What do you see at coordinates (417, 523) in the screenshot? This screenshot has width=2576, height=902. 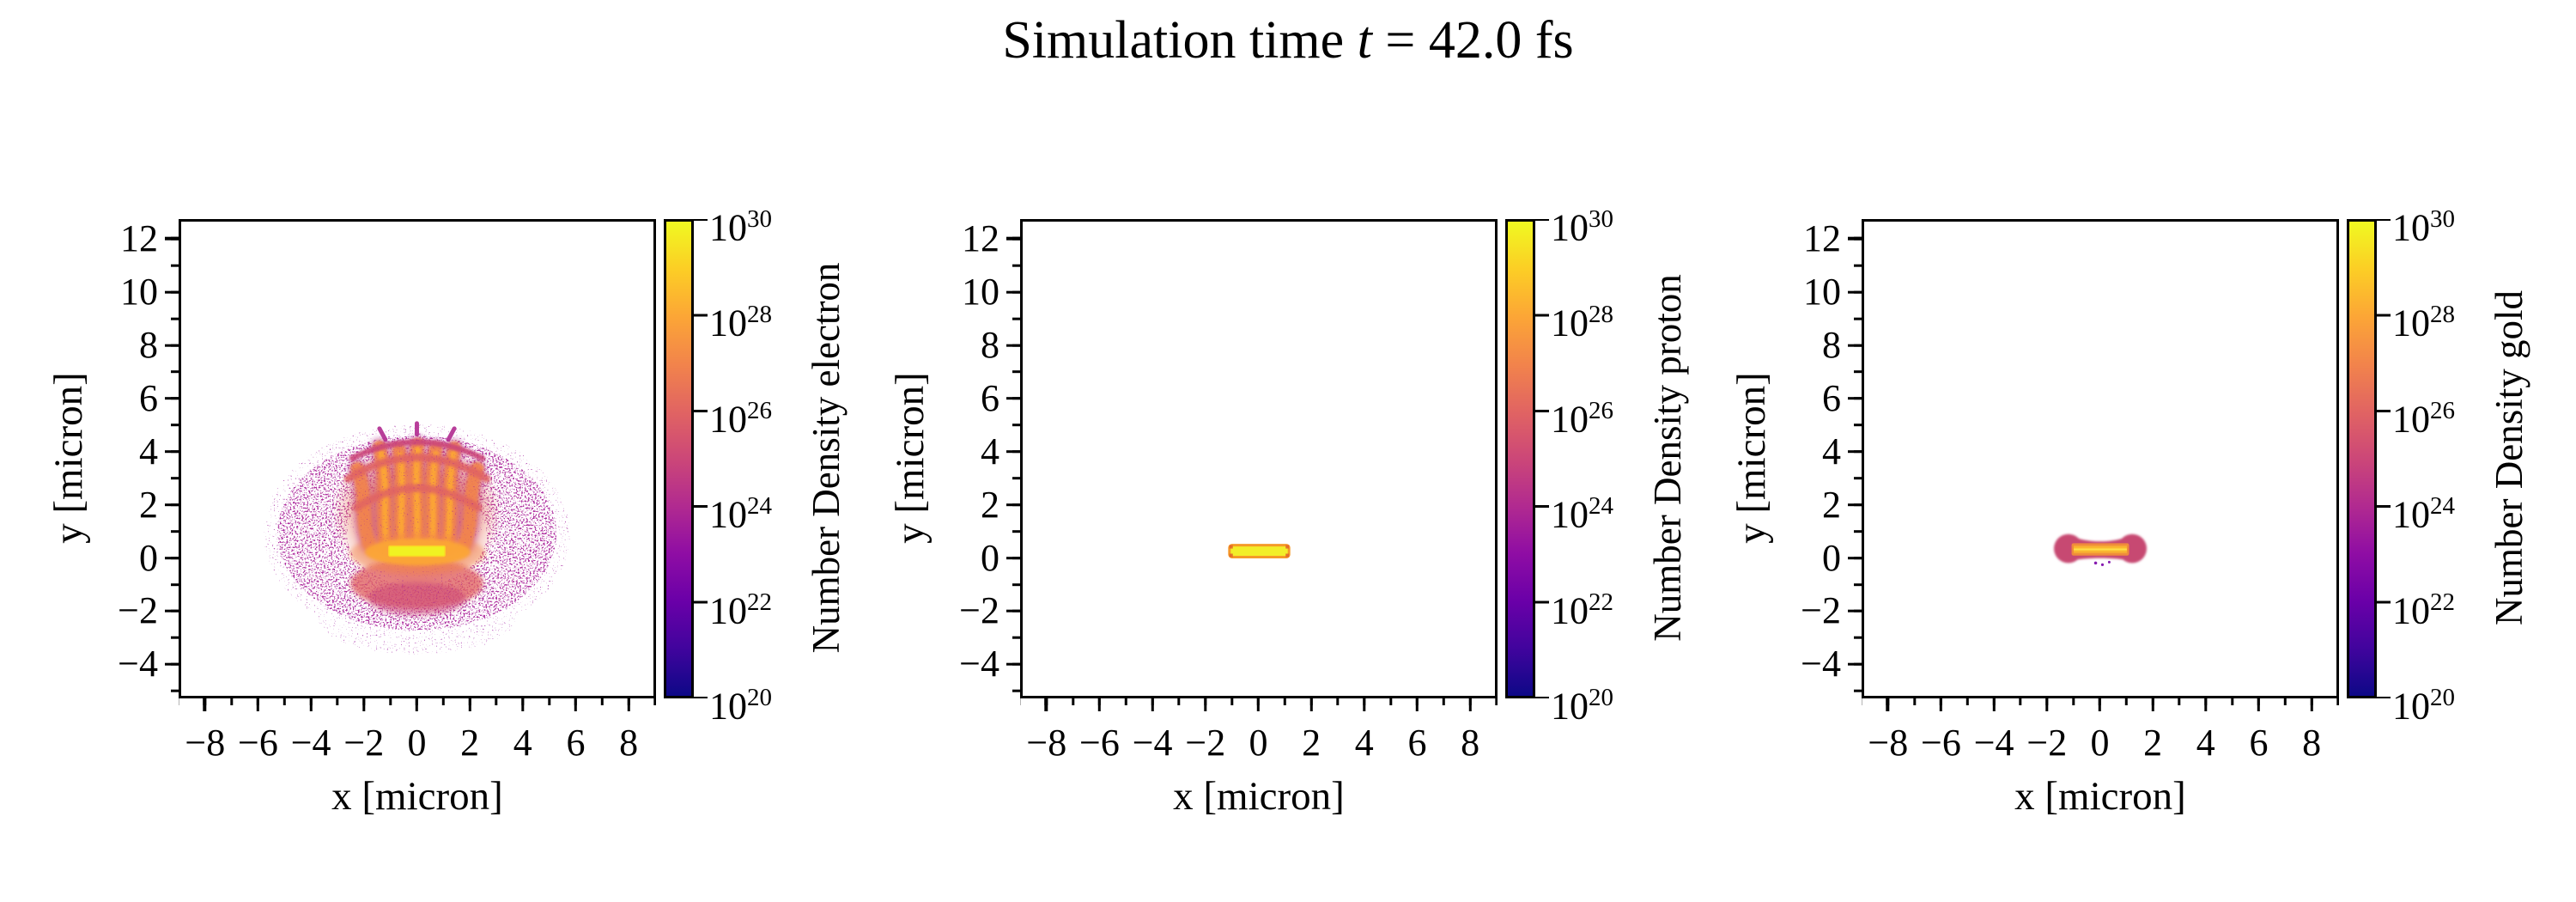 I see `electron-plume-speckle` at bounding box center [417, 523].